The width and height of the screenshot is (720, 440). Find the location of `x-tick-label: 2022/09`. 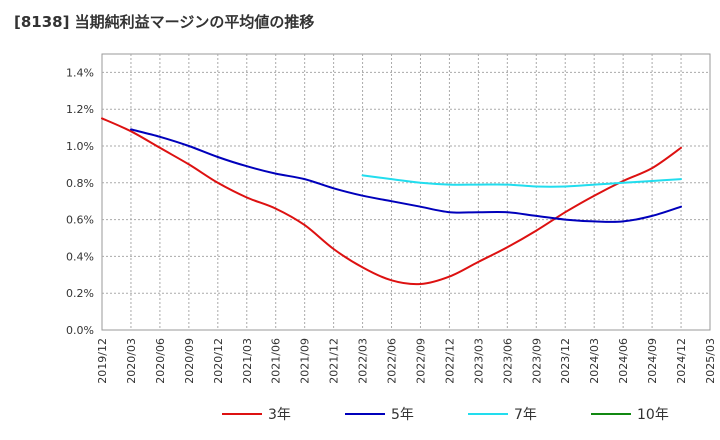

x-tick-label: 2022/09 is located at coordinates (420, 361).